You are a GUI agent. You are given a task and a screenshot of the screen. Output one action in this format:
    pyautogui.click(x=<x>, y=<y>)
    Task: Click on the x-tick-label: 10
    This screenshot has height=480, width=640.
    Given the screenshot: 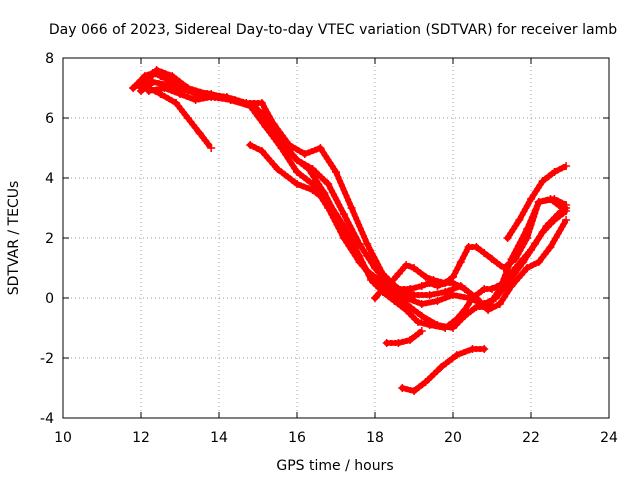 What is the action you would take?
    pyautogui.click(x=63, y=438)
    